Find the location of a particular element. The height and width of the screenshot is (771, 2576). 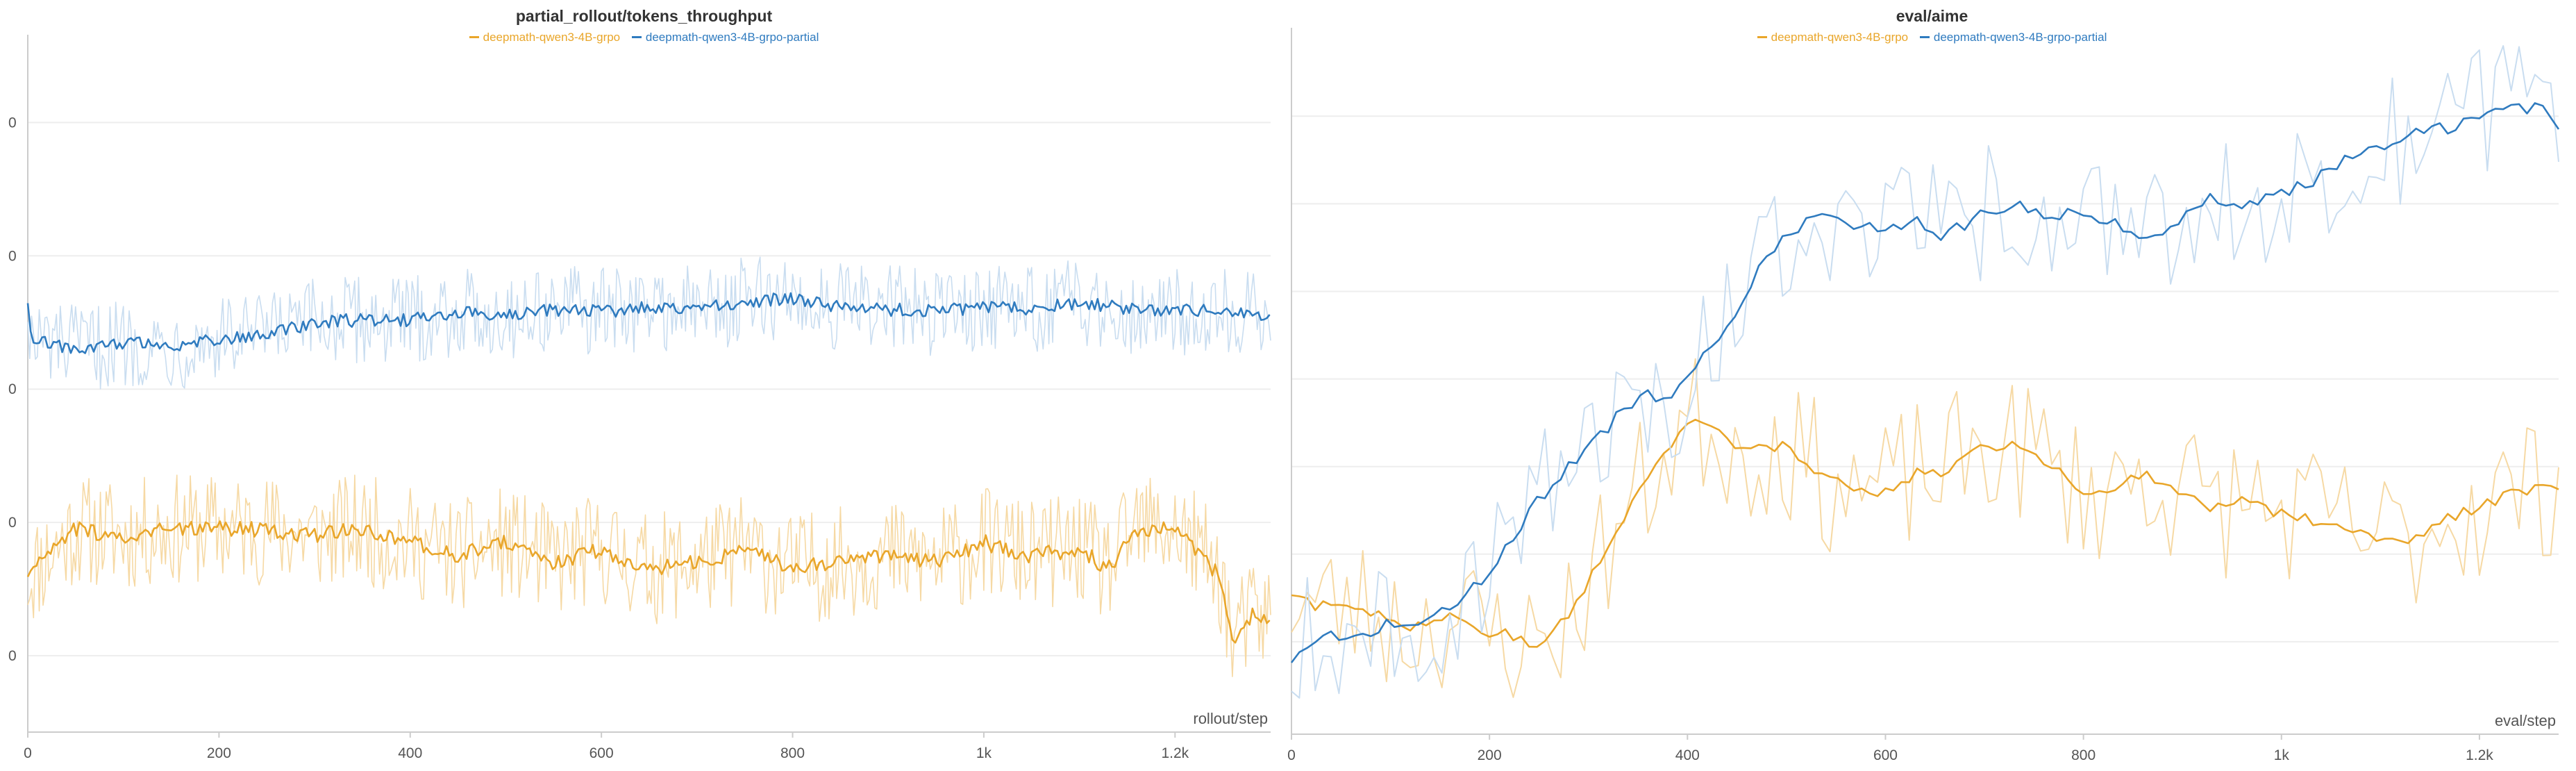

series-raw-grpo is located at coordinates (649, 575).